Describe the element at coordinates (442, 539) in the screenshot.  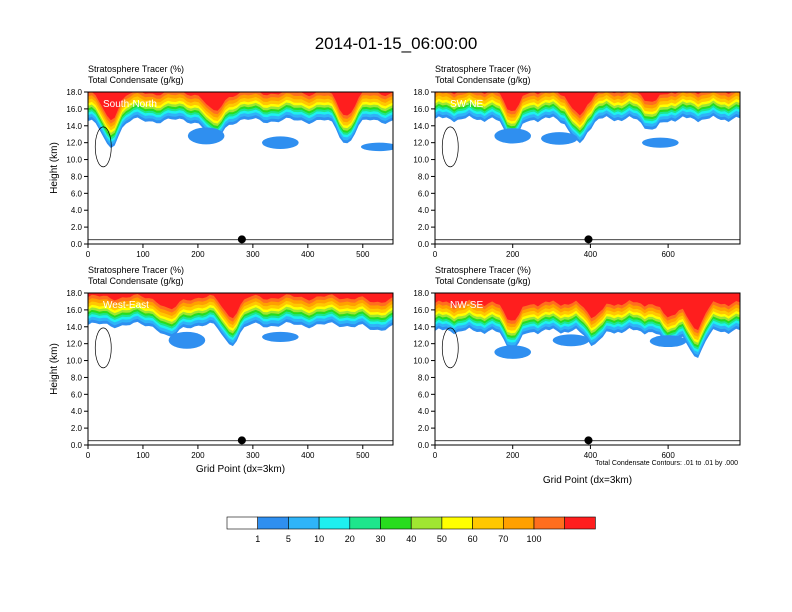
I see `colorbar-label: 50` at that location.